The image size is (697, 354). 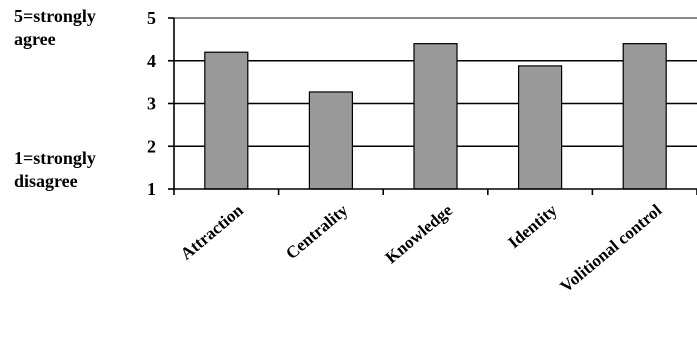 What do you see at coordinates (212, 231) in the screenshot?
I see `x-tick-label-attraction: Attraction` at bounding box center [212, 231].